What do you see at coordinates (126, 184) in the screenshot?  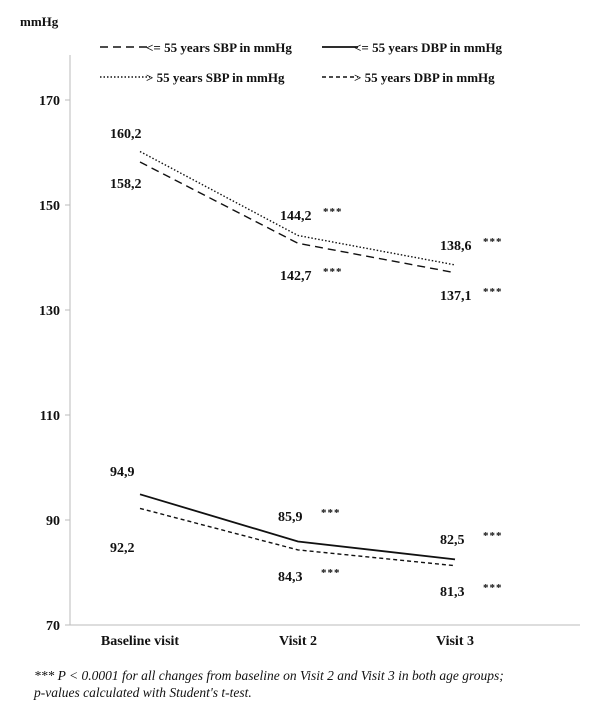 I see `data-label: 158,2` at bounding box center [126, 184].